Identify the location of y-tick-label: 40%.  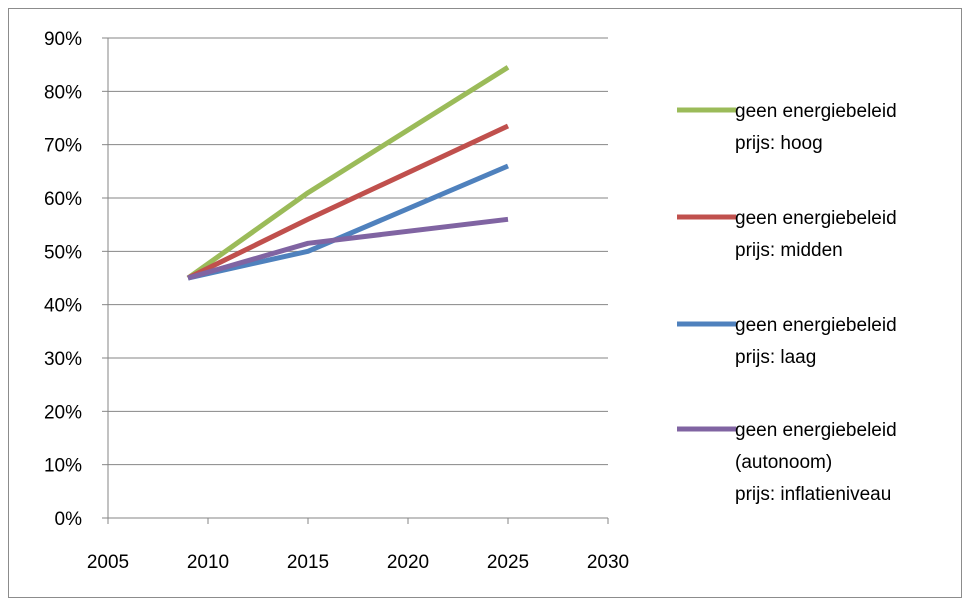
(63, 306).